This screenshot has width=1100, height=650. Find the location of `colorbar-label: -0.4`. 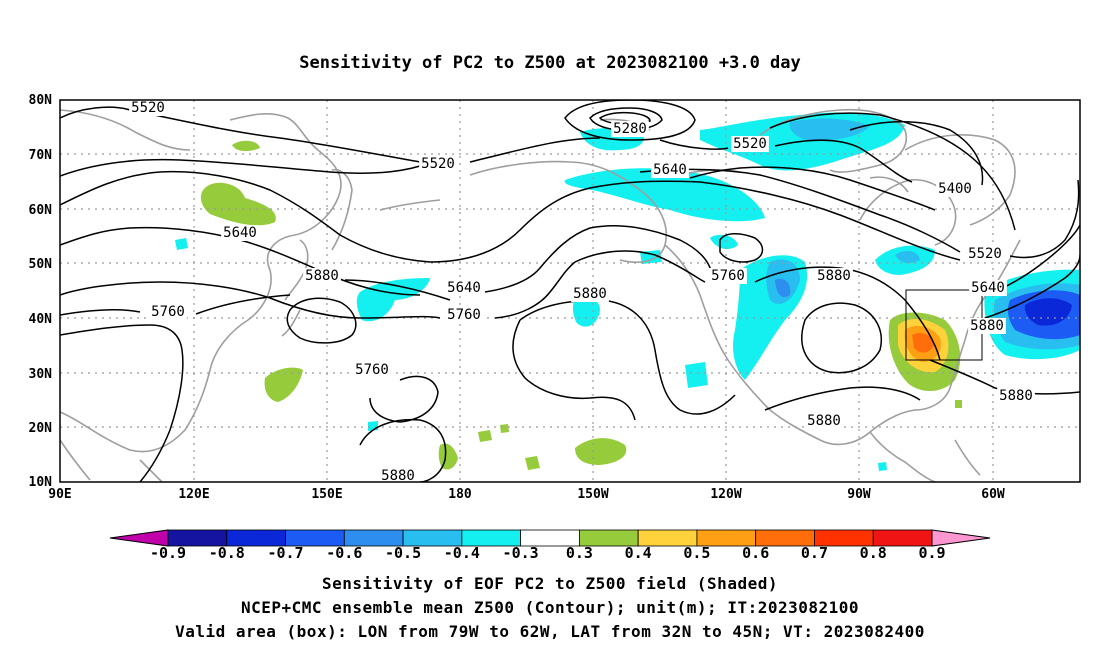

colorbar-label: -0.4 is located at coordinates (462, 553).